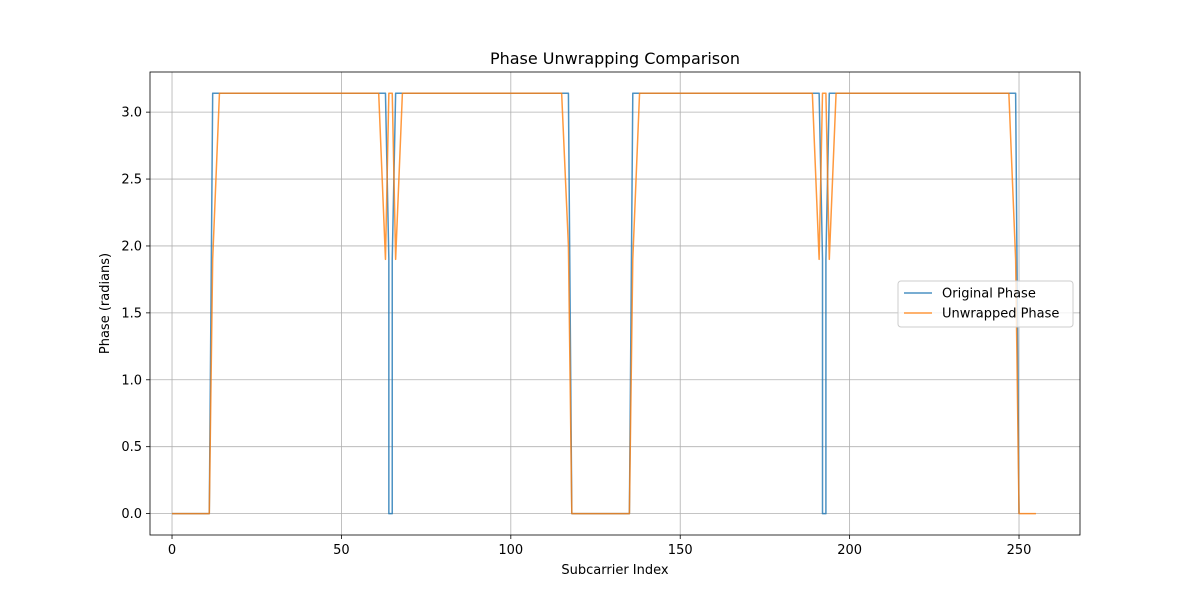  I want to click on x-tick-label: 200, so click(849, 550).